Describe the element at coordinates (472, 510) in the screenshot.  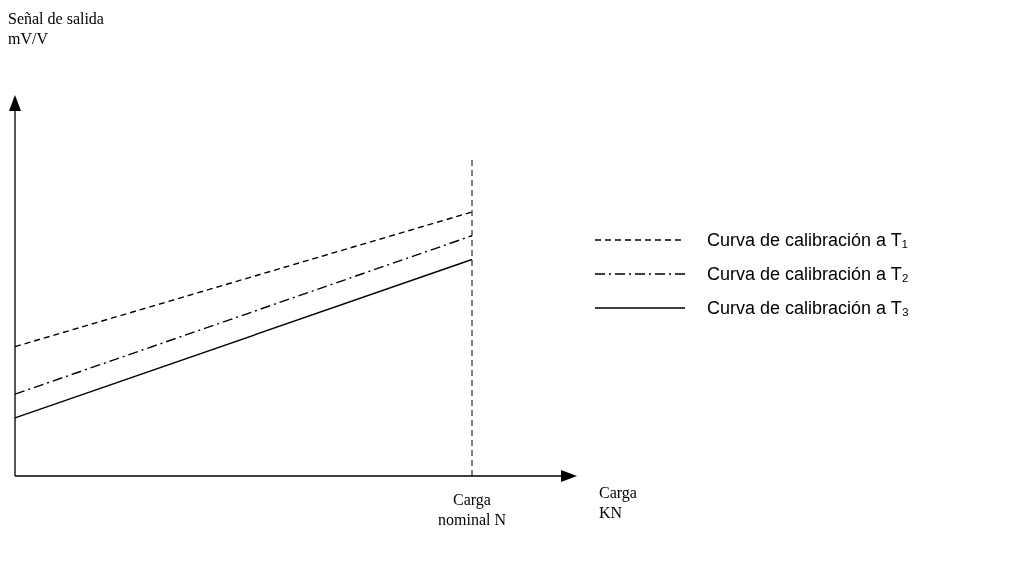
I see `text: Carga nominal N` at that location.